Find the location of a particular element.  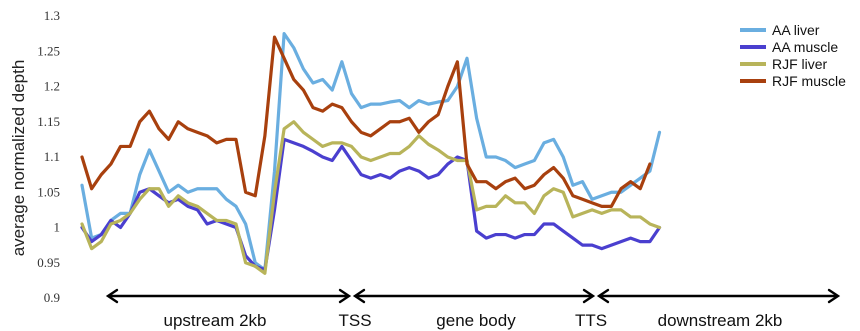

y-tick-label: 1.2 is located at coordinates (52, 86).